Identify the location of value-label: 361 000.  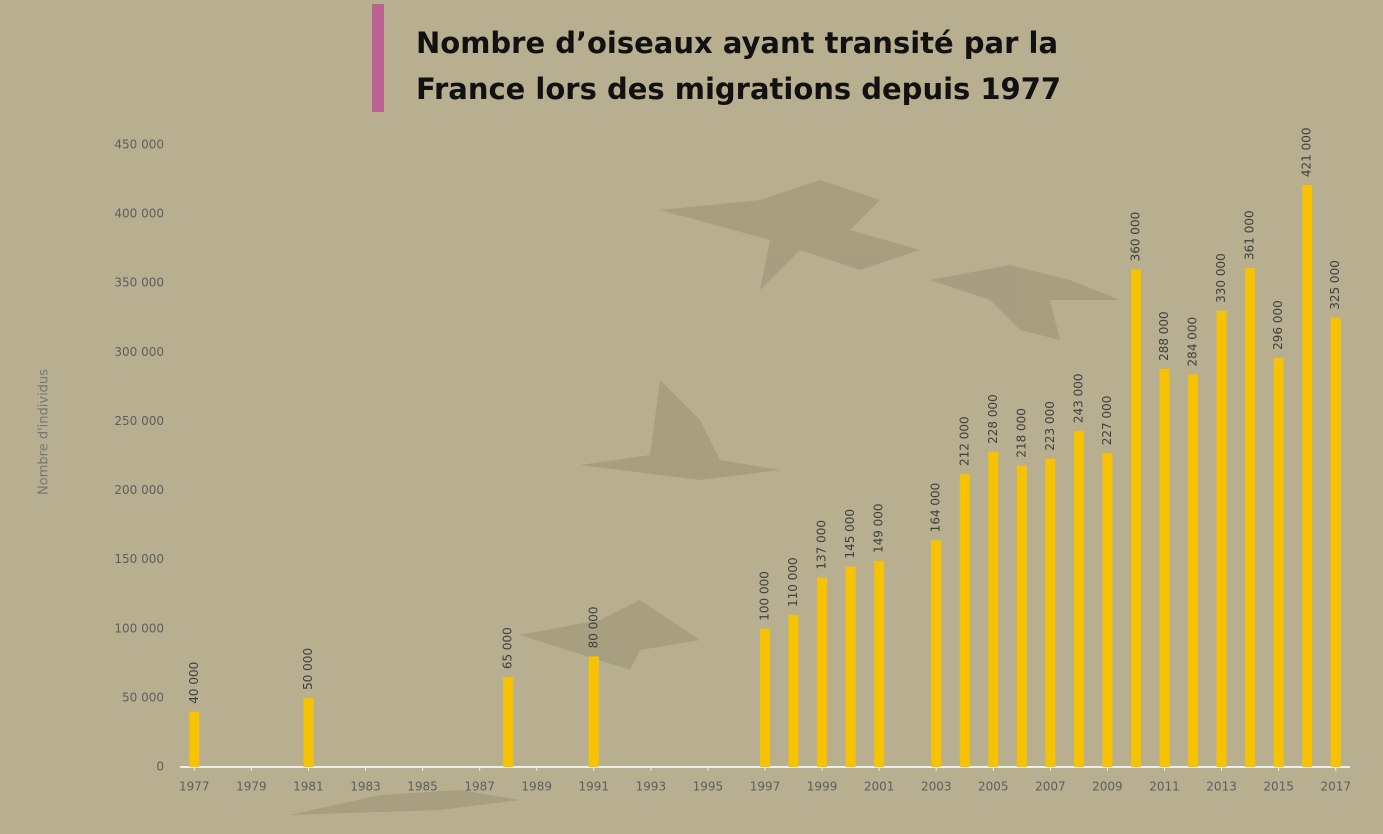
(1250, 235).